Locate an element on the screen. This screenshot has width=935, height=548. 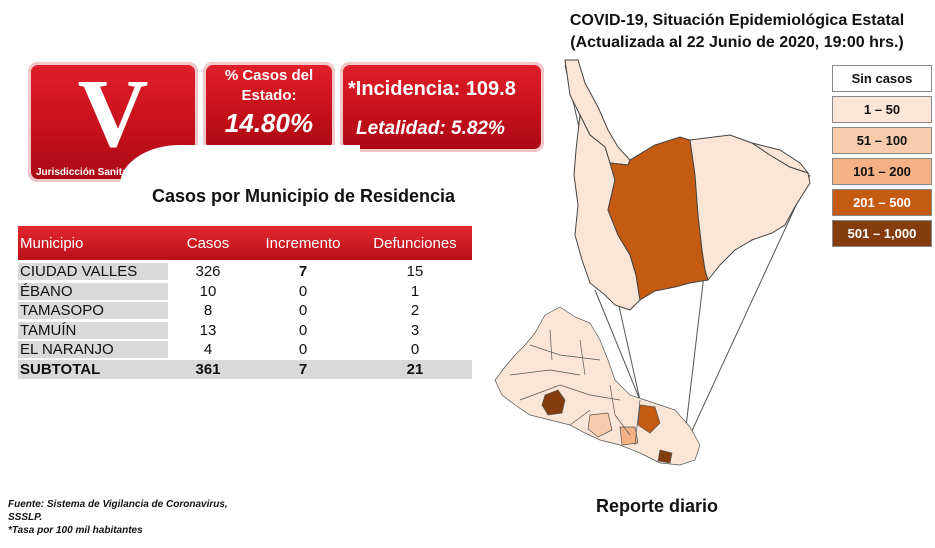
cell-casos: 4 is located at coordinates (208, 349).